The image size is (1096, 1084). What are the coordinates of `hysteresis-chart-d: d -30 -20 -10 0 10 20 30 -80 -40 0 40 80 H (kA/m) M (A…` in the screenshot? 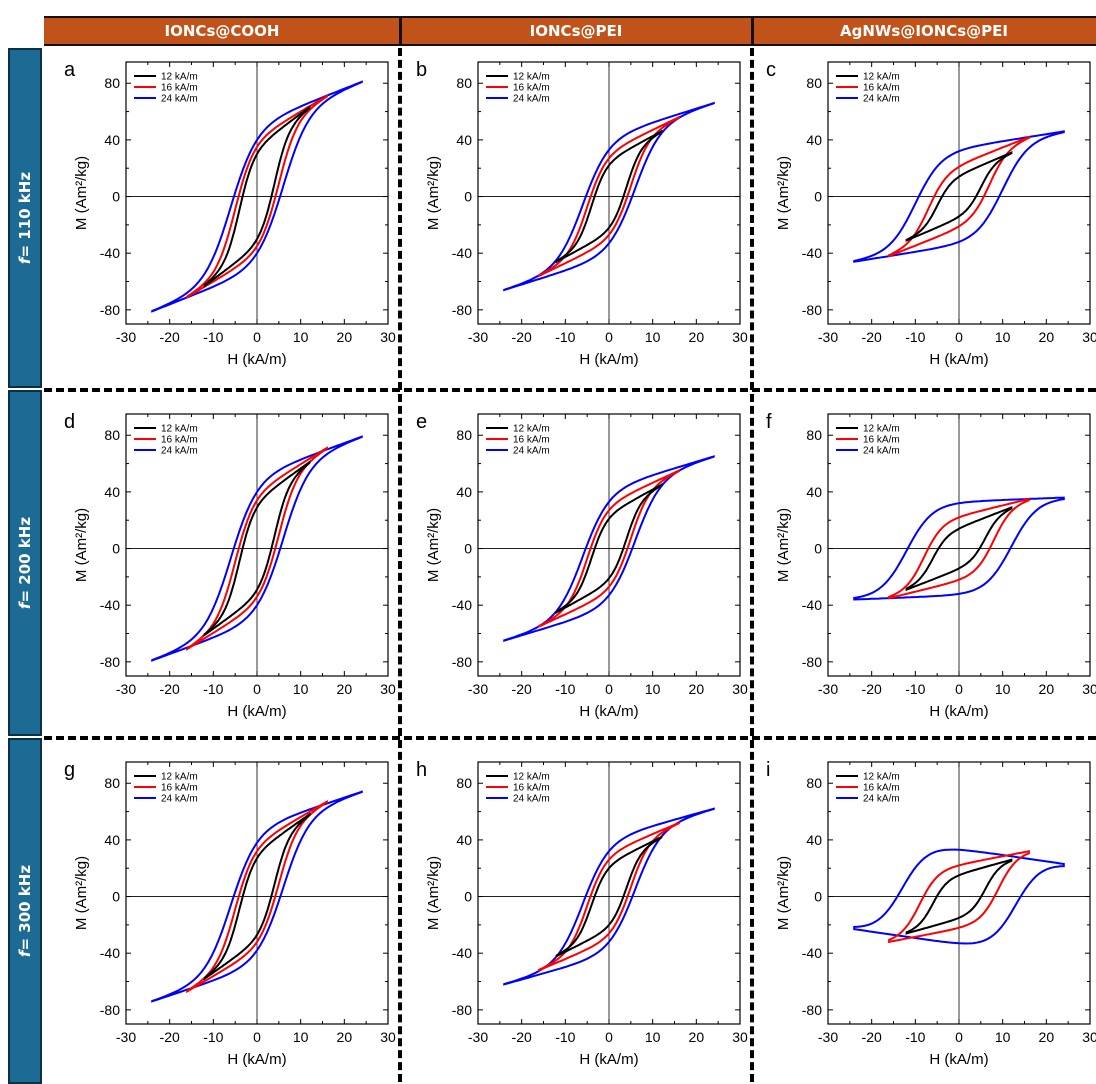 It's located at (230, 565).